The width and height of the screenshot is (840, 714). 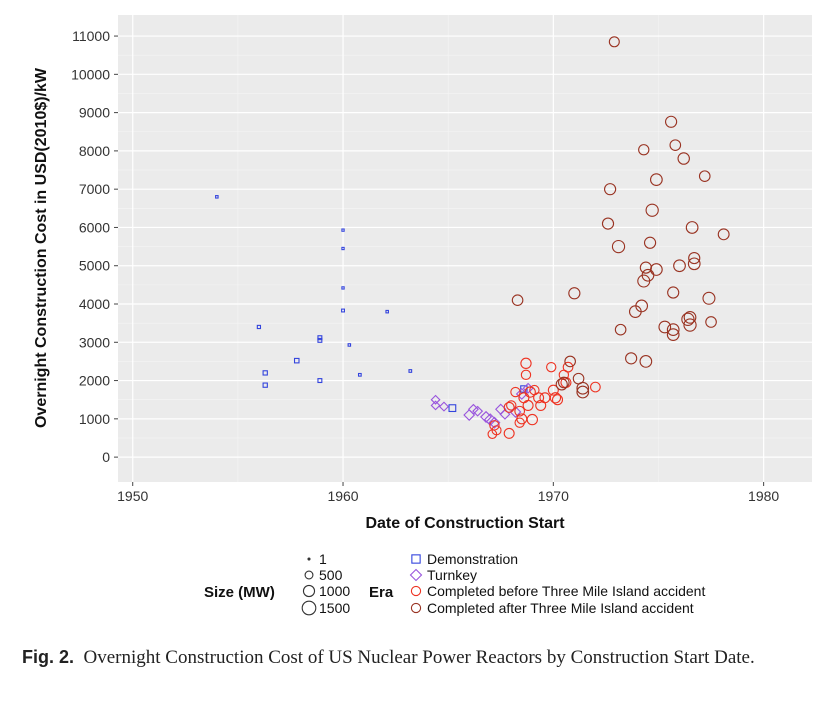 What do you see at coordinates (472, 559) in the screenshot?
I see `legend-era-label: Demonstration` at bounding box center [472, 559].